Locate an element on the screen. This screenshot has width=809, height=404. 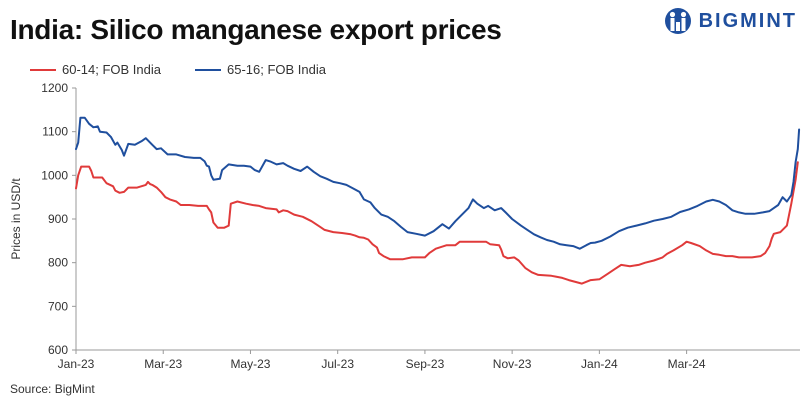
x-tick-label: May-23 is located at coordinates (250, 364).